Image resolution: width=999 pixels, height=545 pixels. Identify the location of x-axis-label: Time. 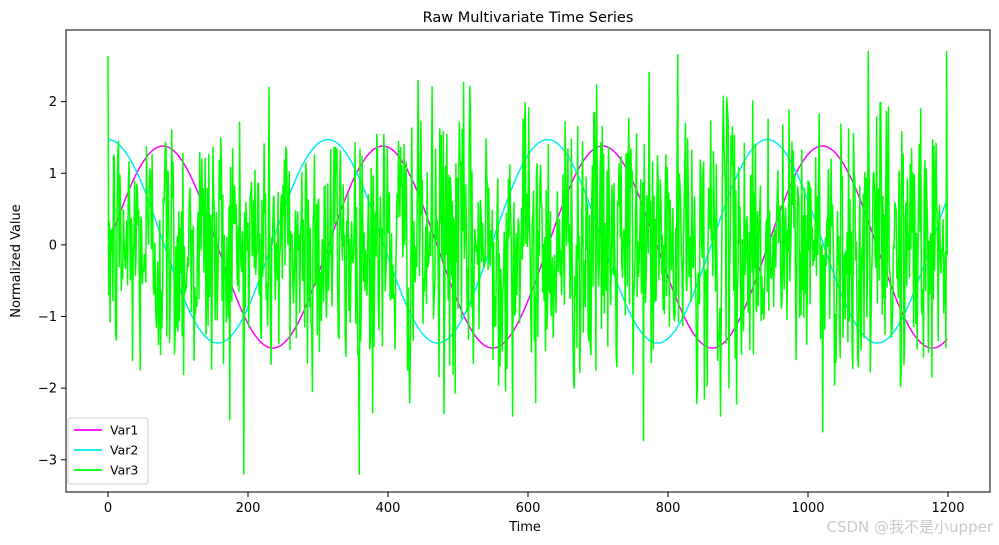
(524, 527).